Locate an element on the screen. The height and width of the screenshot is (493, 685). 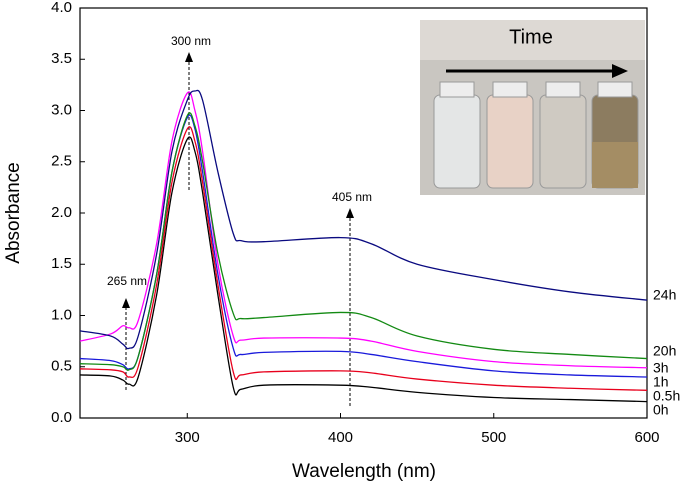
y-tick-label: 3.0 is located at coordinates (61, 109).